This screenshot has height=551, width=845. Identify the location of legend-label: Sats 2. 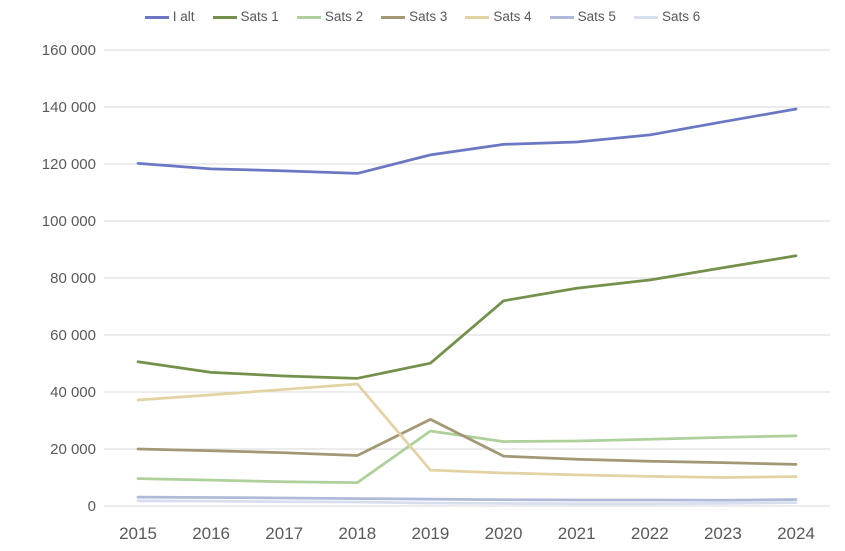
(344, 16).